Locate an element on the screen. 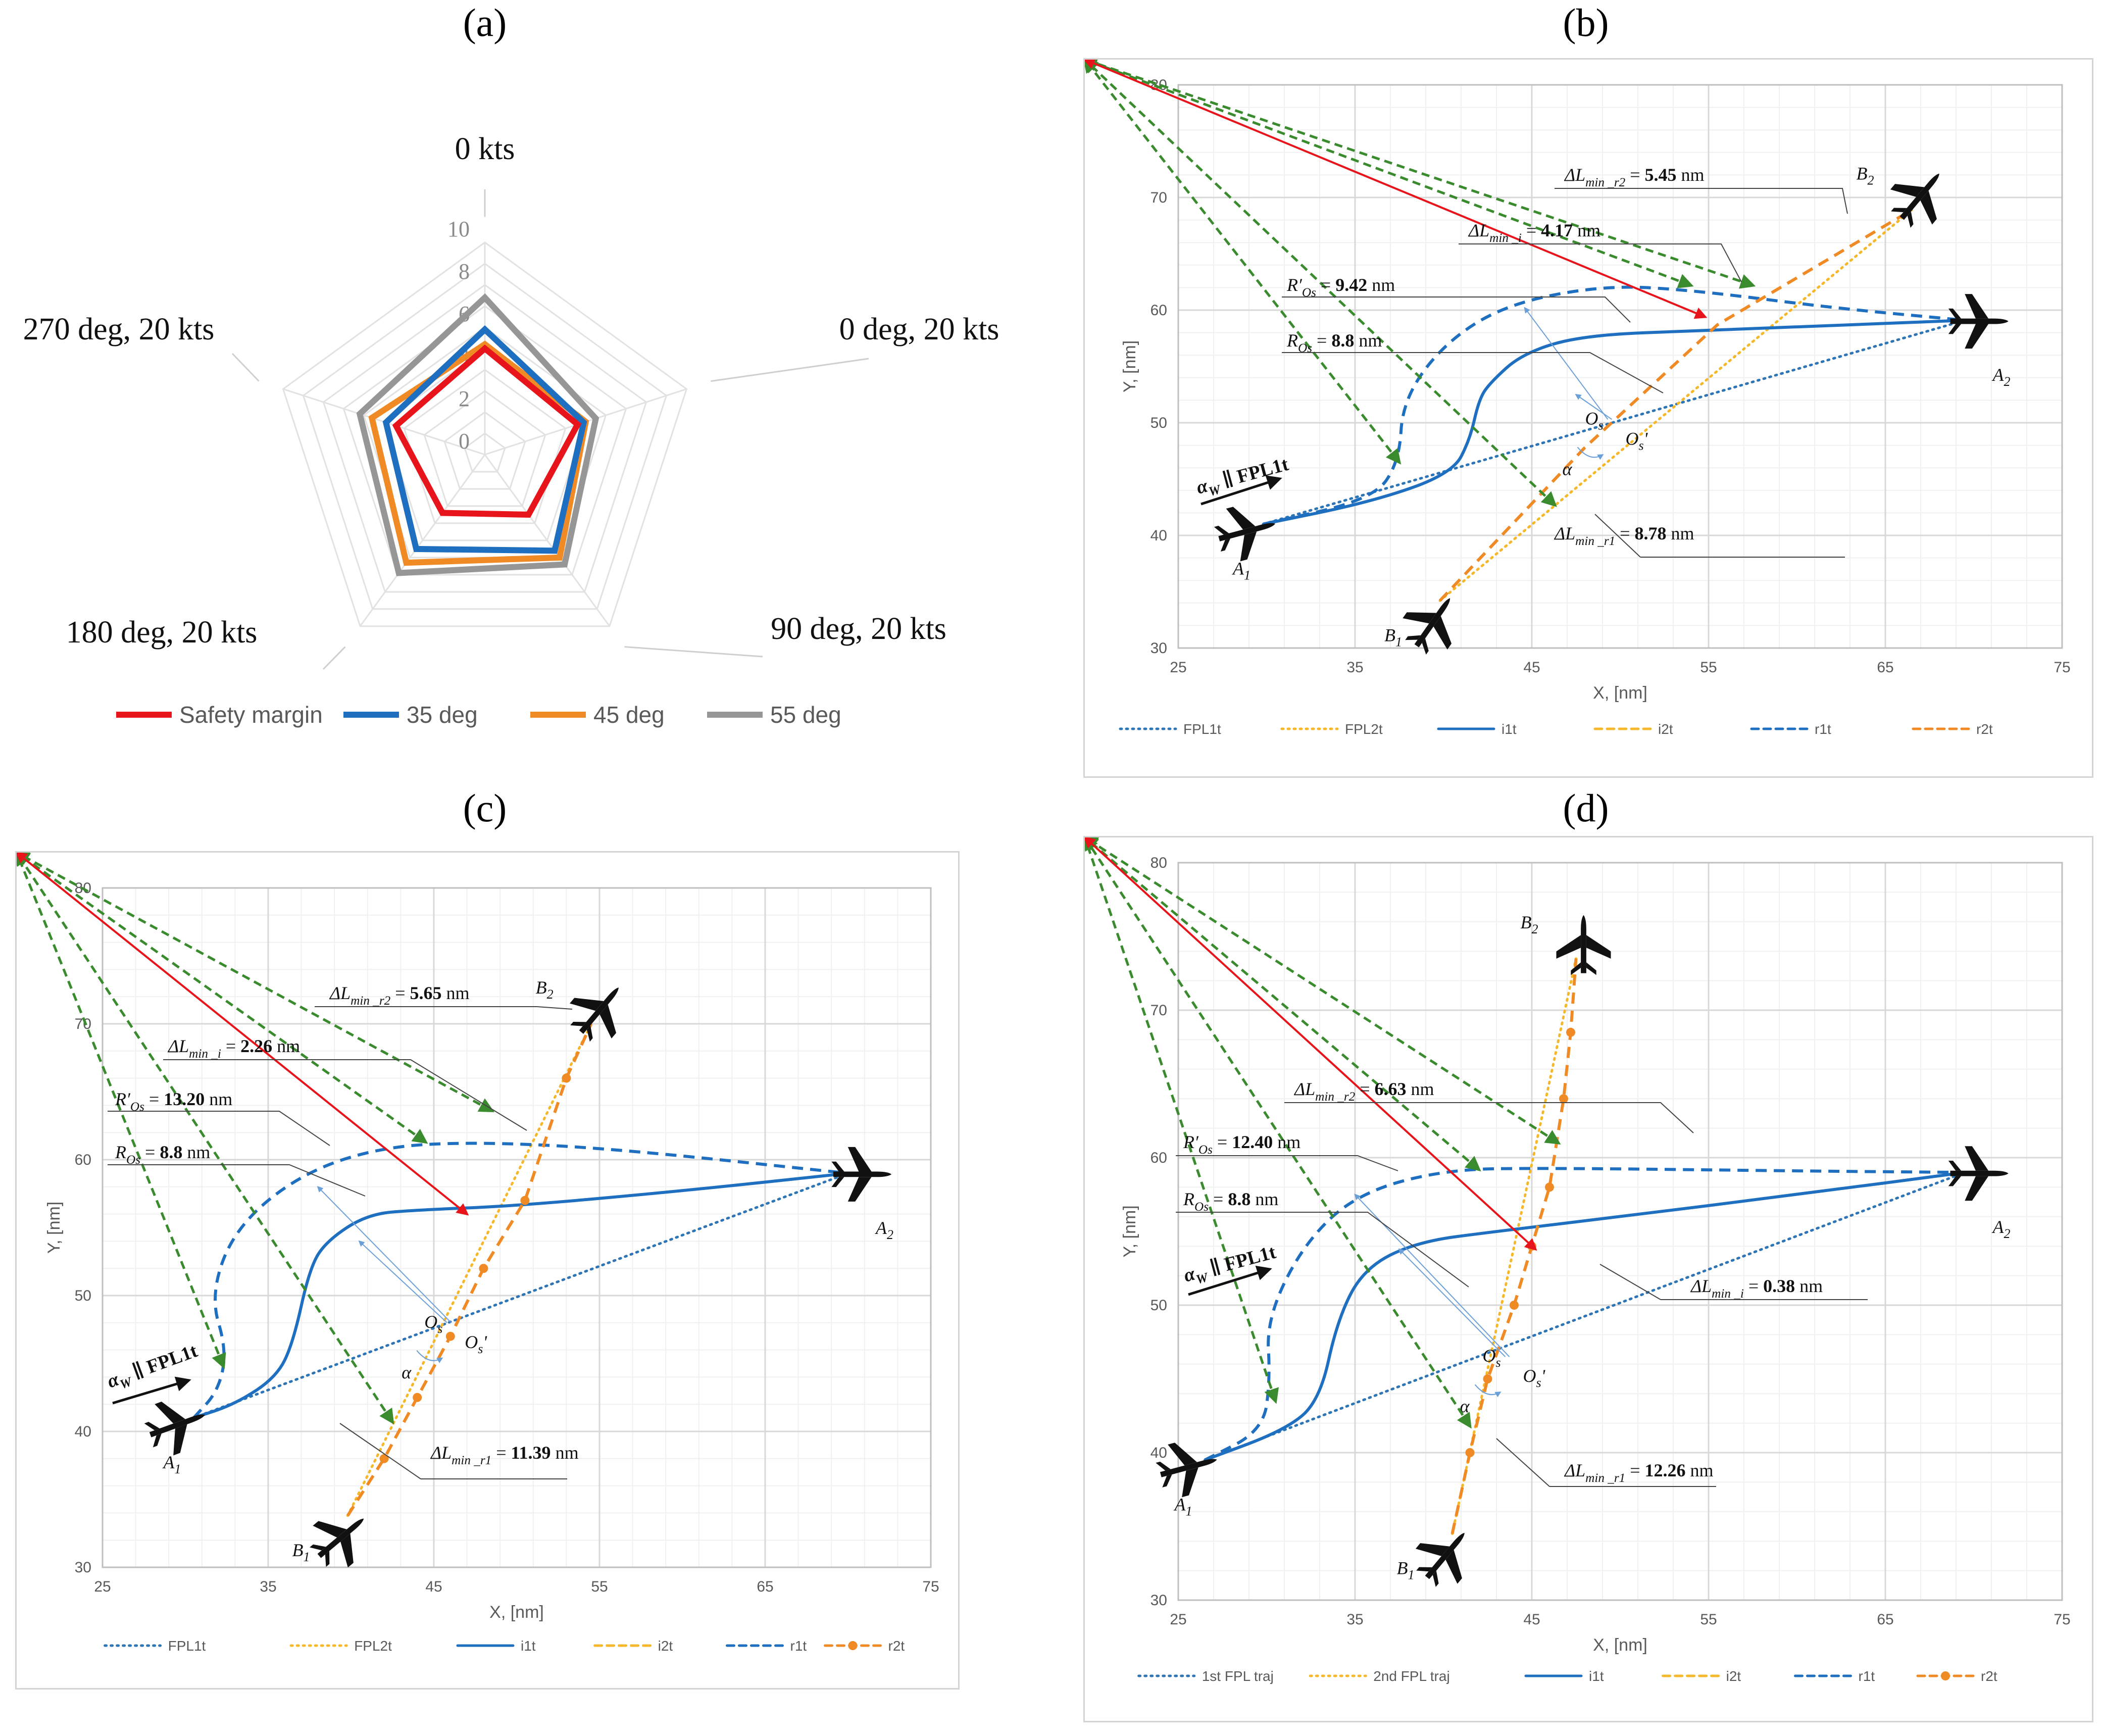 This screenshot has width=2102, height=1736. annotation-subscript: min _i is located at coordinates (1505, 238).